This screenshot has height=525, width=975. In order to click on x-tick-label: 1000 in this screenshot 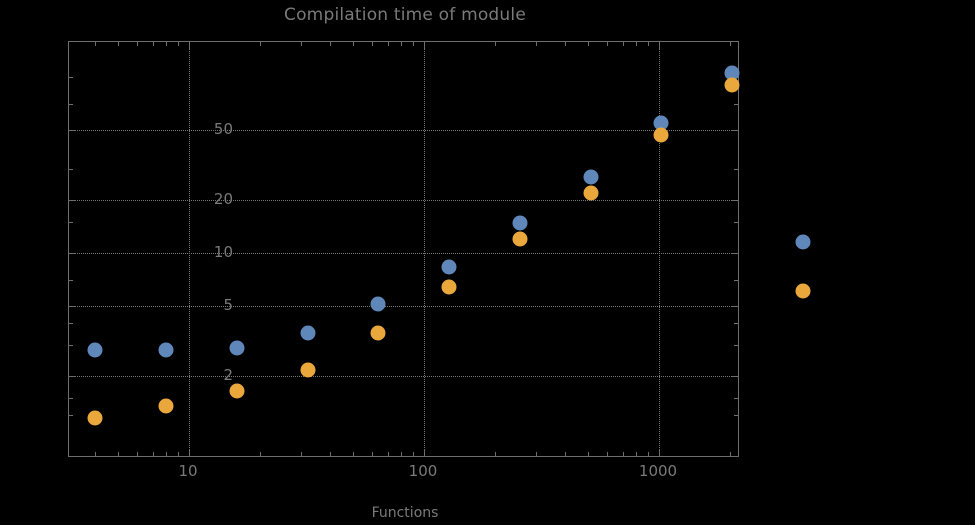, I will do `click(658, 471)`.